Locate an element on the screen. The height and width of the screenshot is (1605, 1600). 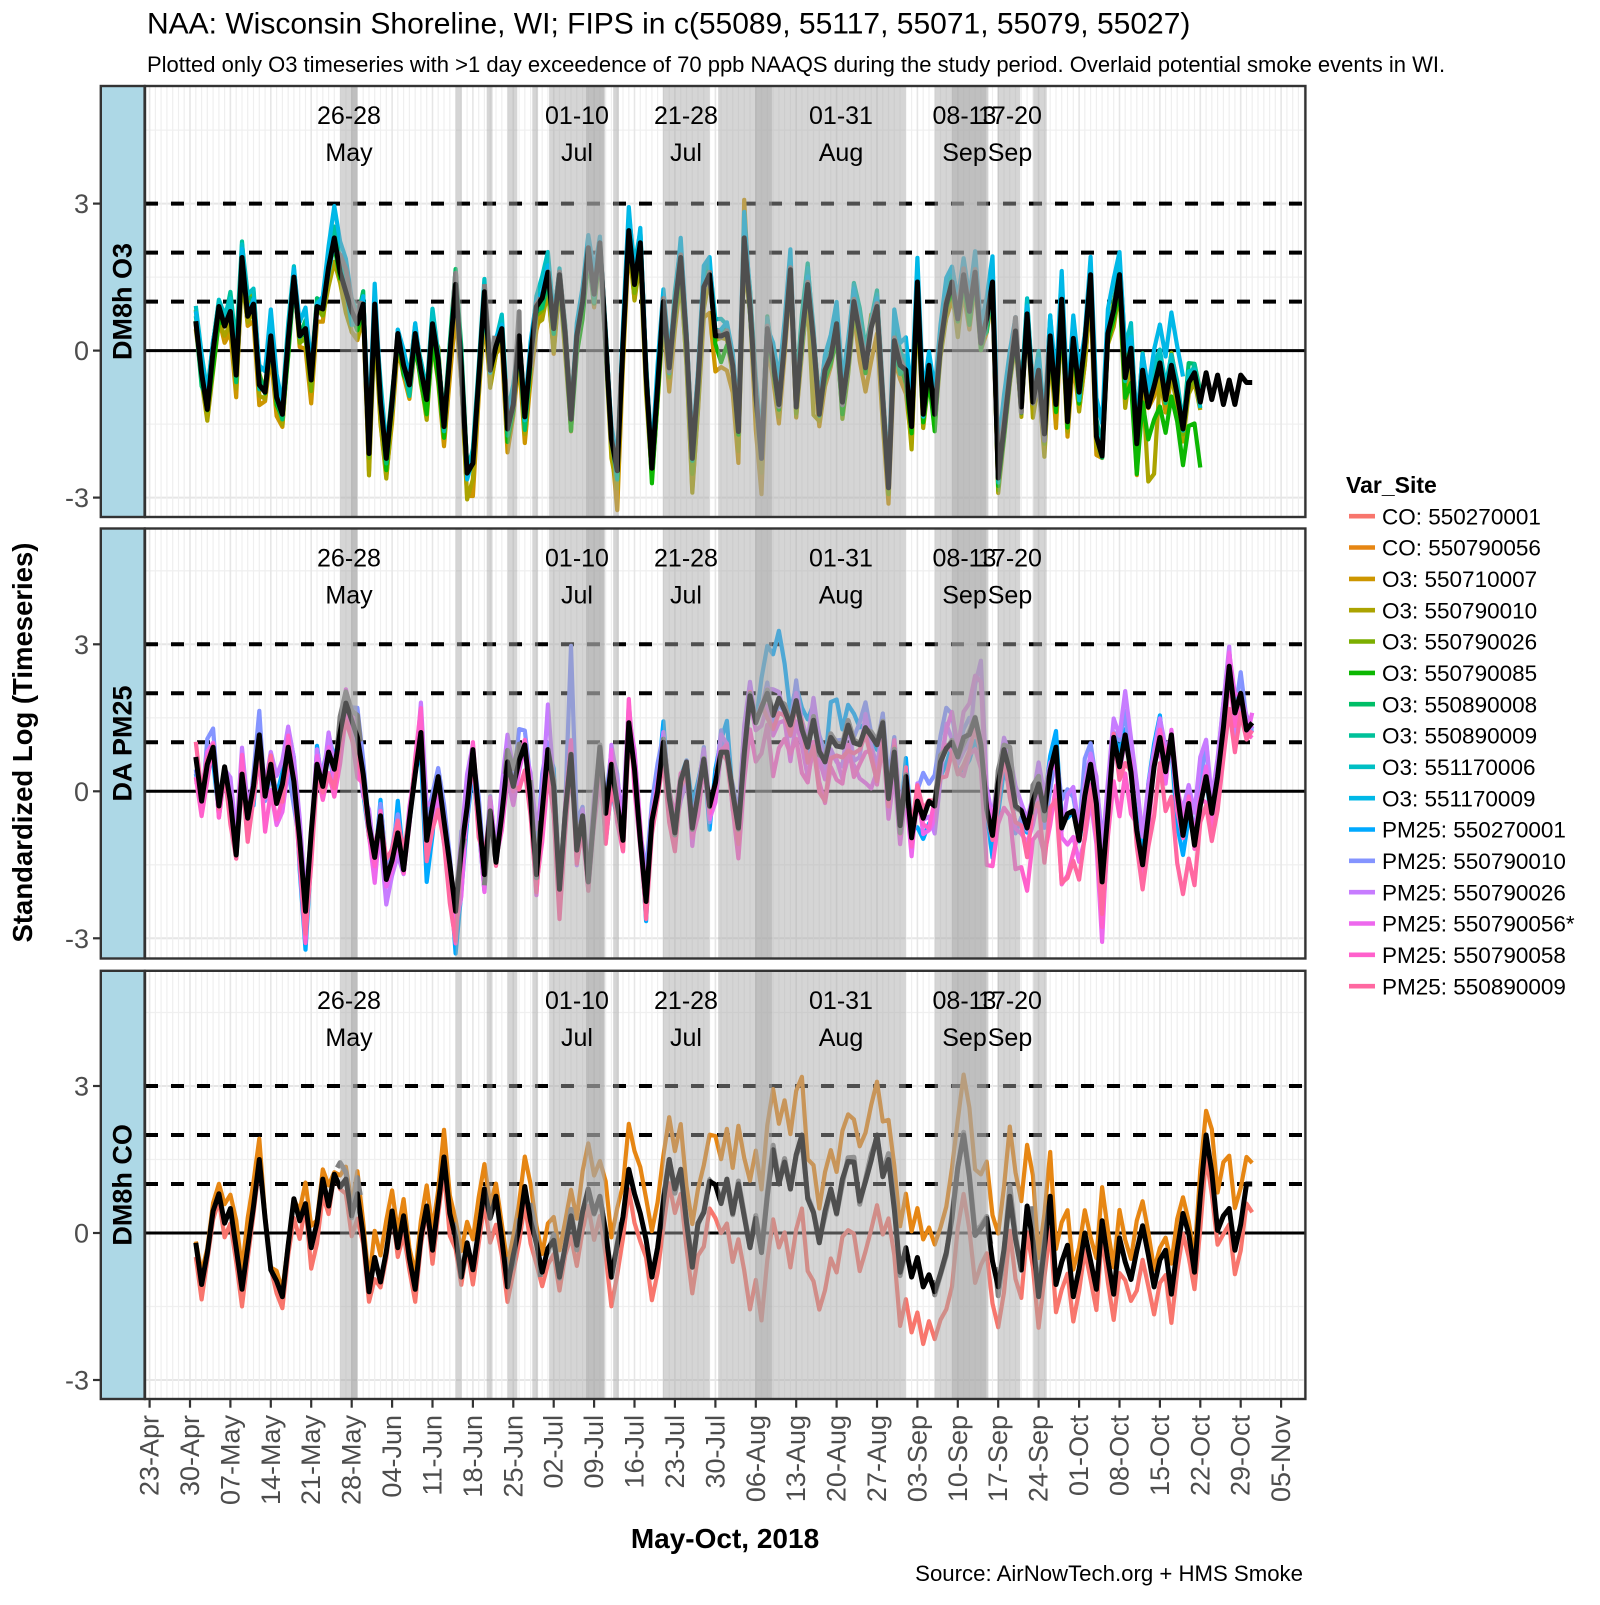
svg-text: 30-Jul is located at coordinates (715, 1452).